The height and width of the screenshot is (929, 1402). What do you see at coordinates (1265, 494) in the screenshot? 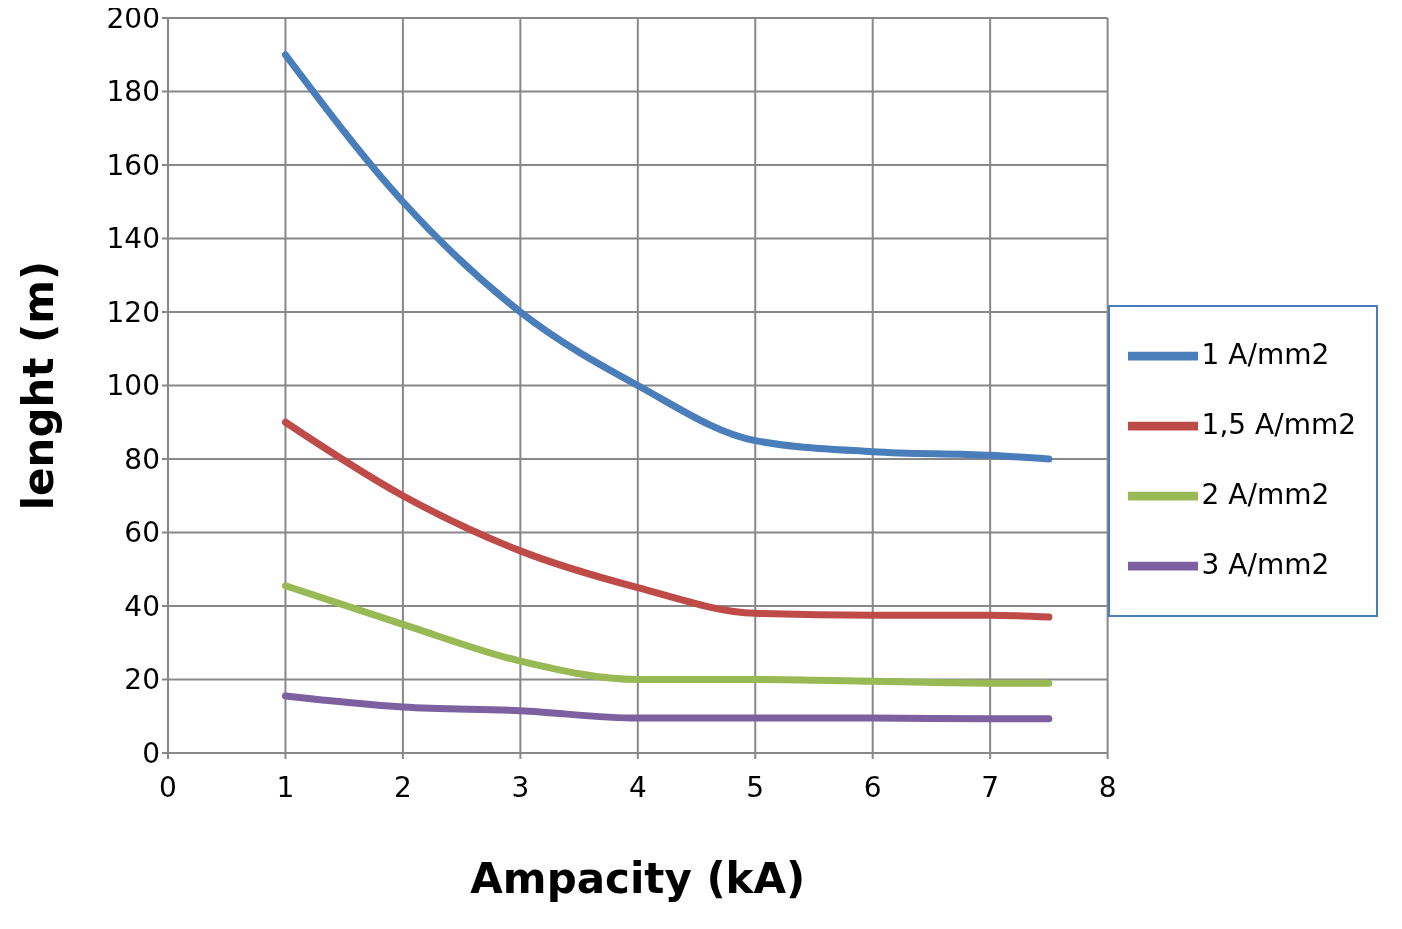
I see `legend-label: 2 A/mm2` at bounding box center [1265, 494].